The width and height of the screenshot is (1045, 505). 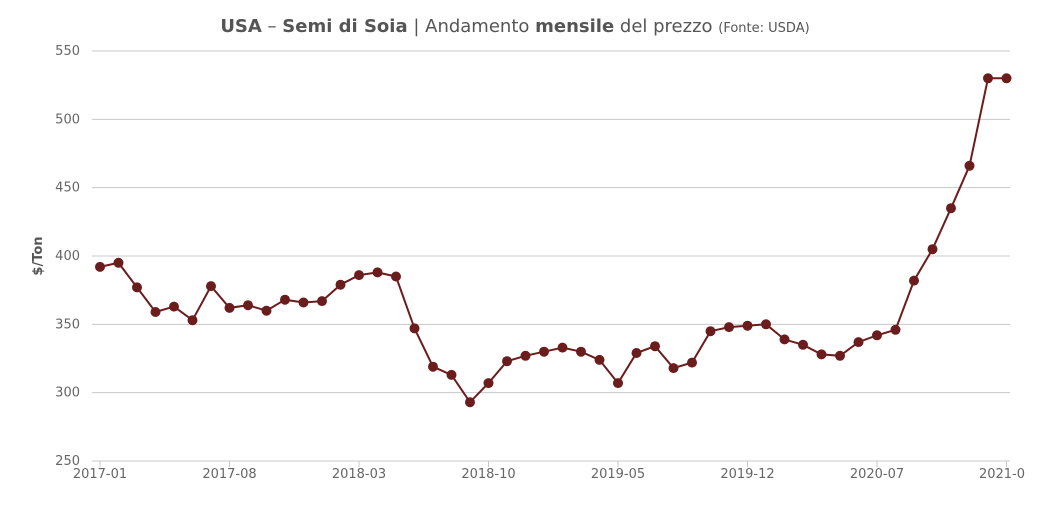 I want to click on x-tick-label: 2017-01, so click(x=100, y=474).